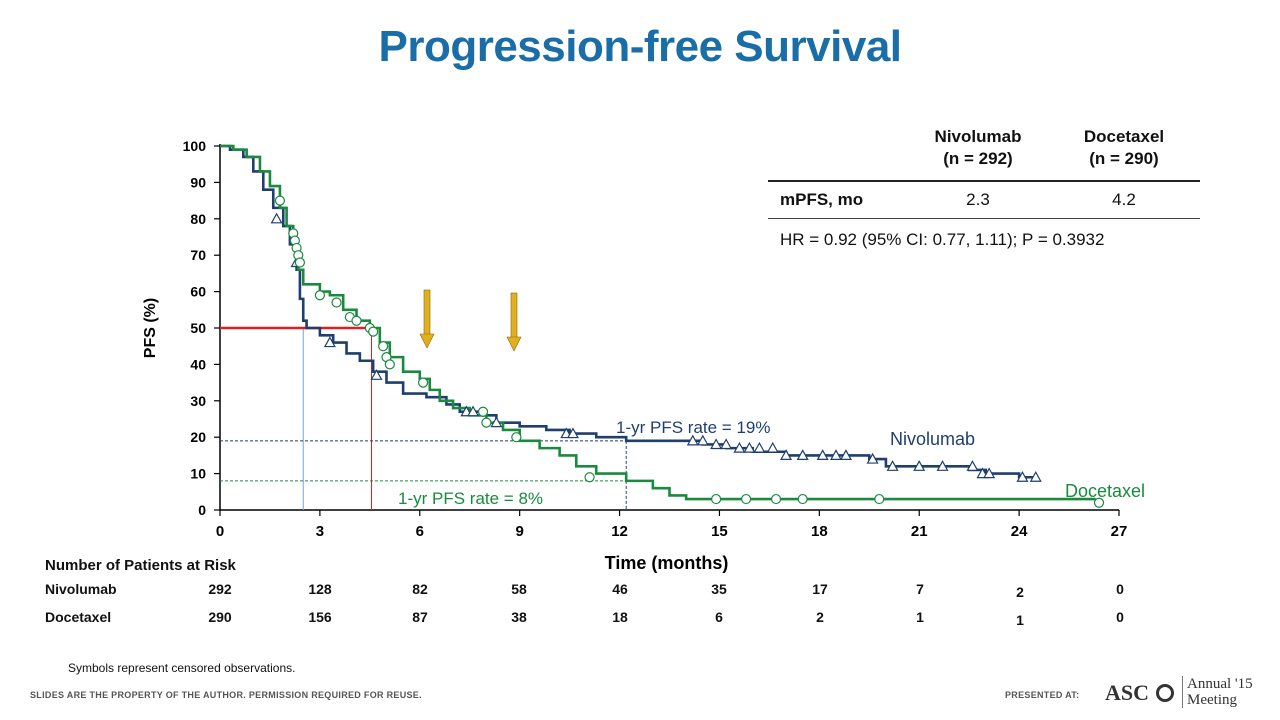 This screenshot has height=720, width=1280. I want to click on annual-meeting-logo: Annual '15 Meeting, so click(1217, 692).